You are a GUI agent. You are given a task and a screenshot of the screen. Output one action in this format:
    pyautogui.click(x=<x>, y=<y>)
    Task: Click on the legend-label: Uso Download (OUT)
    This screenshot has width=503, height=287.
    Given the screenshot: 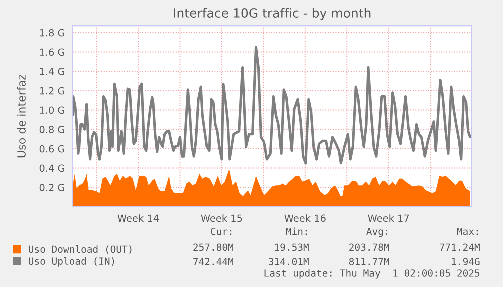 What is the action you would take?
    pyautogui.click(x=80, y=250)
    